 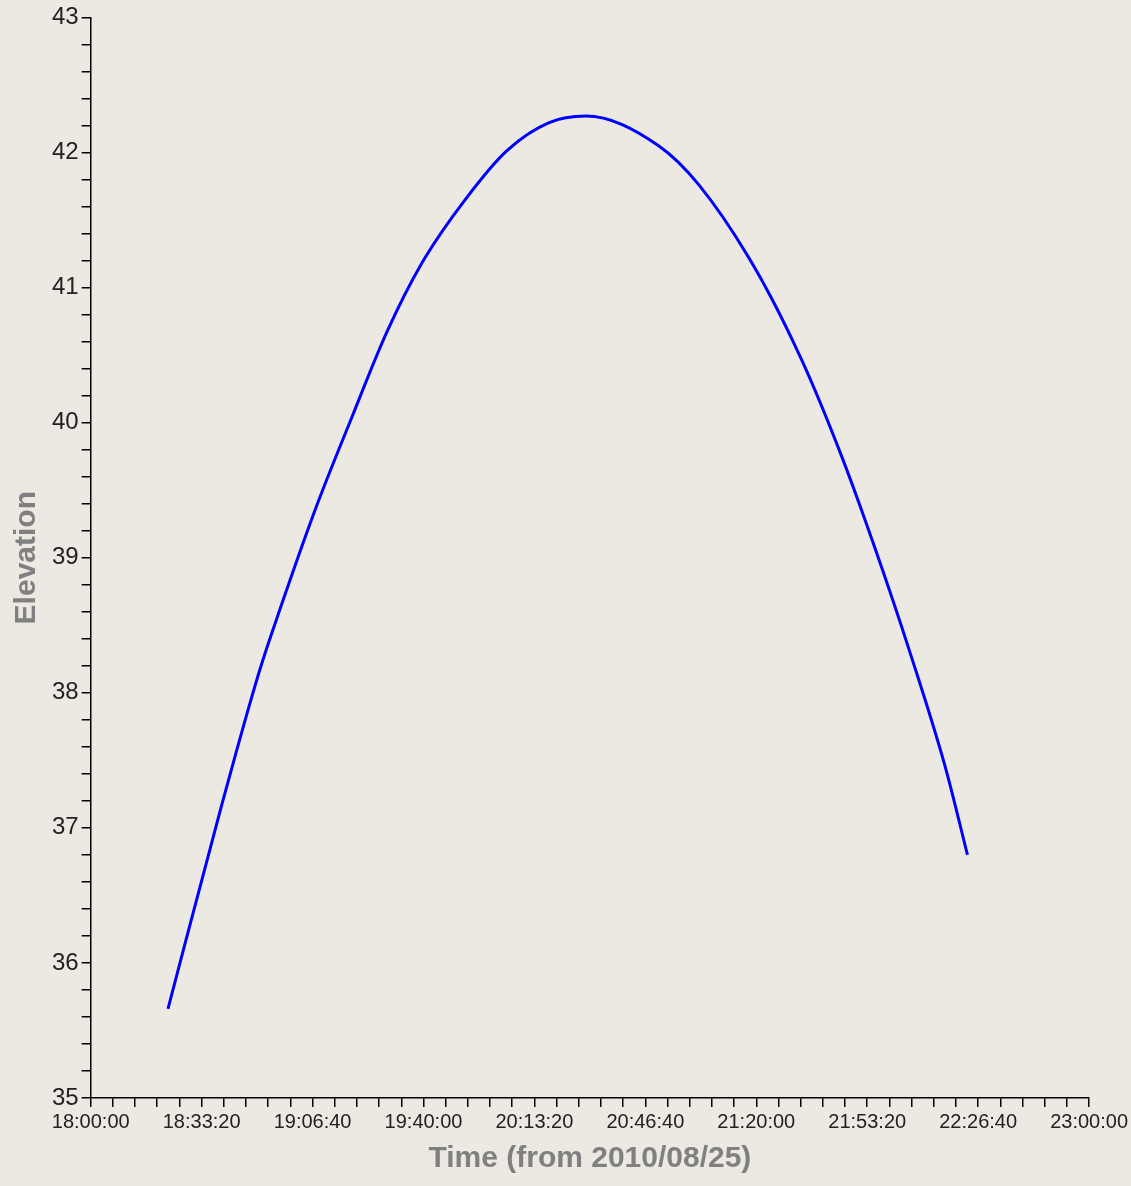 What do you see at coordinates (65, 826) in the screenshot?
I see `y-tick-label: 37` at bounding box center [65, 826].